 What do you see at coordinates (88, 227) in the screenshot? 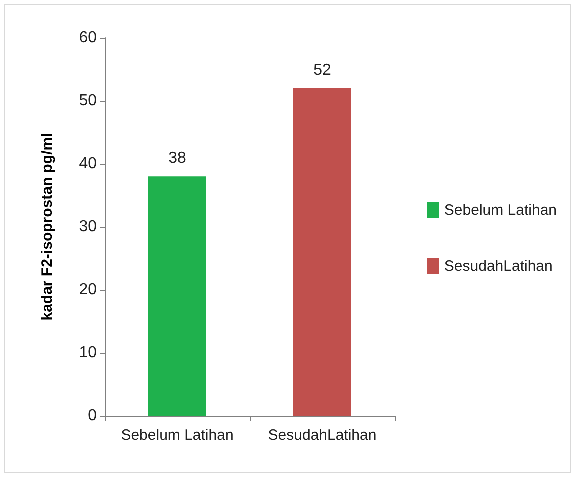
I see `y-tick-label: 30` at bounding box center [88, 227].